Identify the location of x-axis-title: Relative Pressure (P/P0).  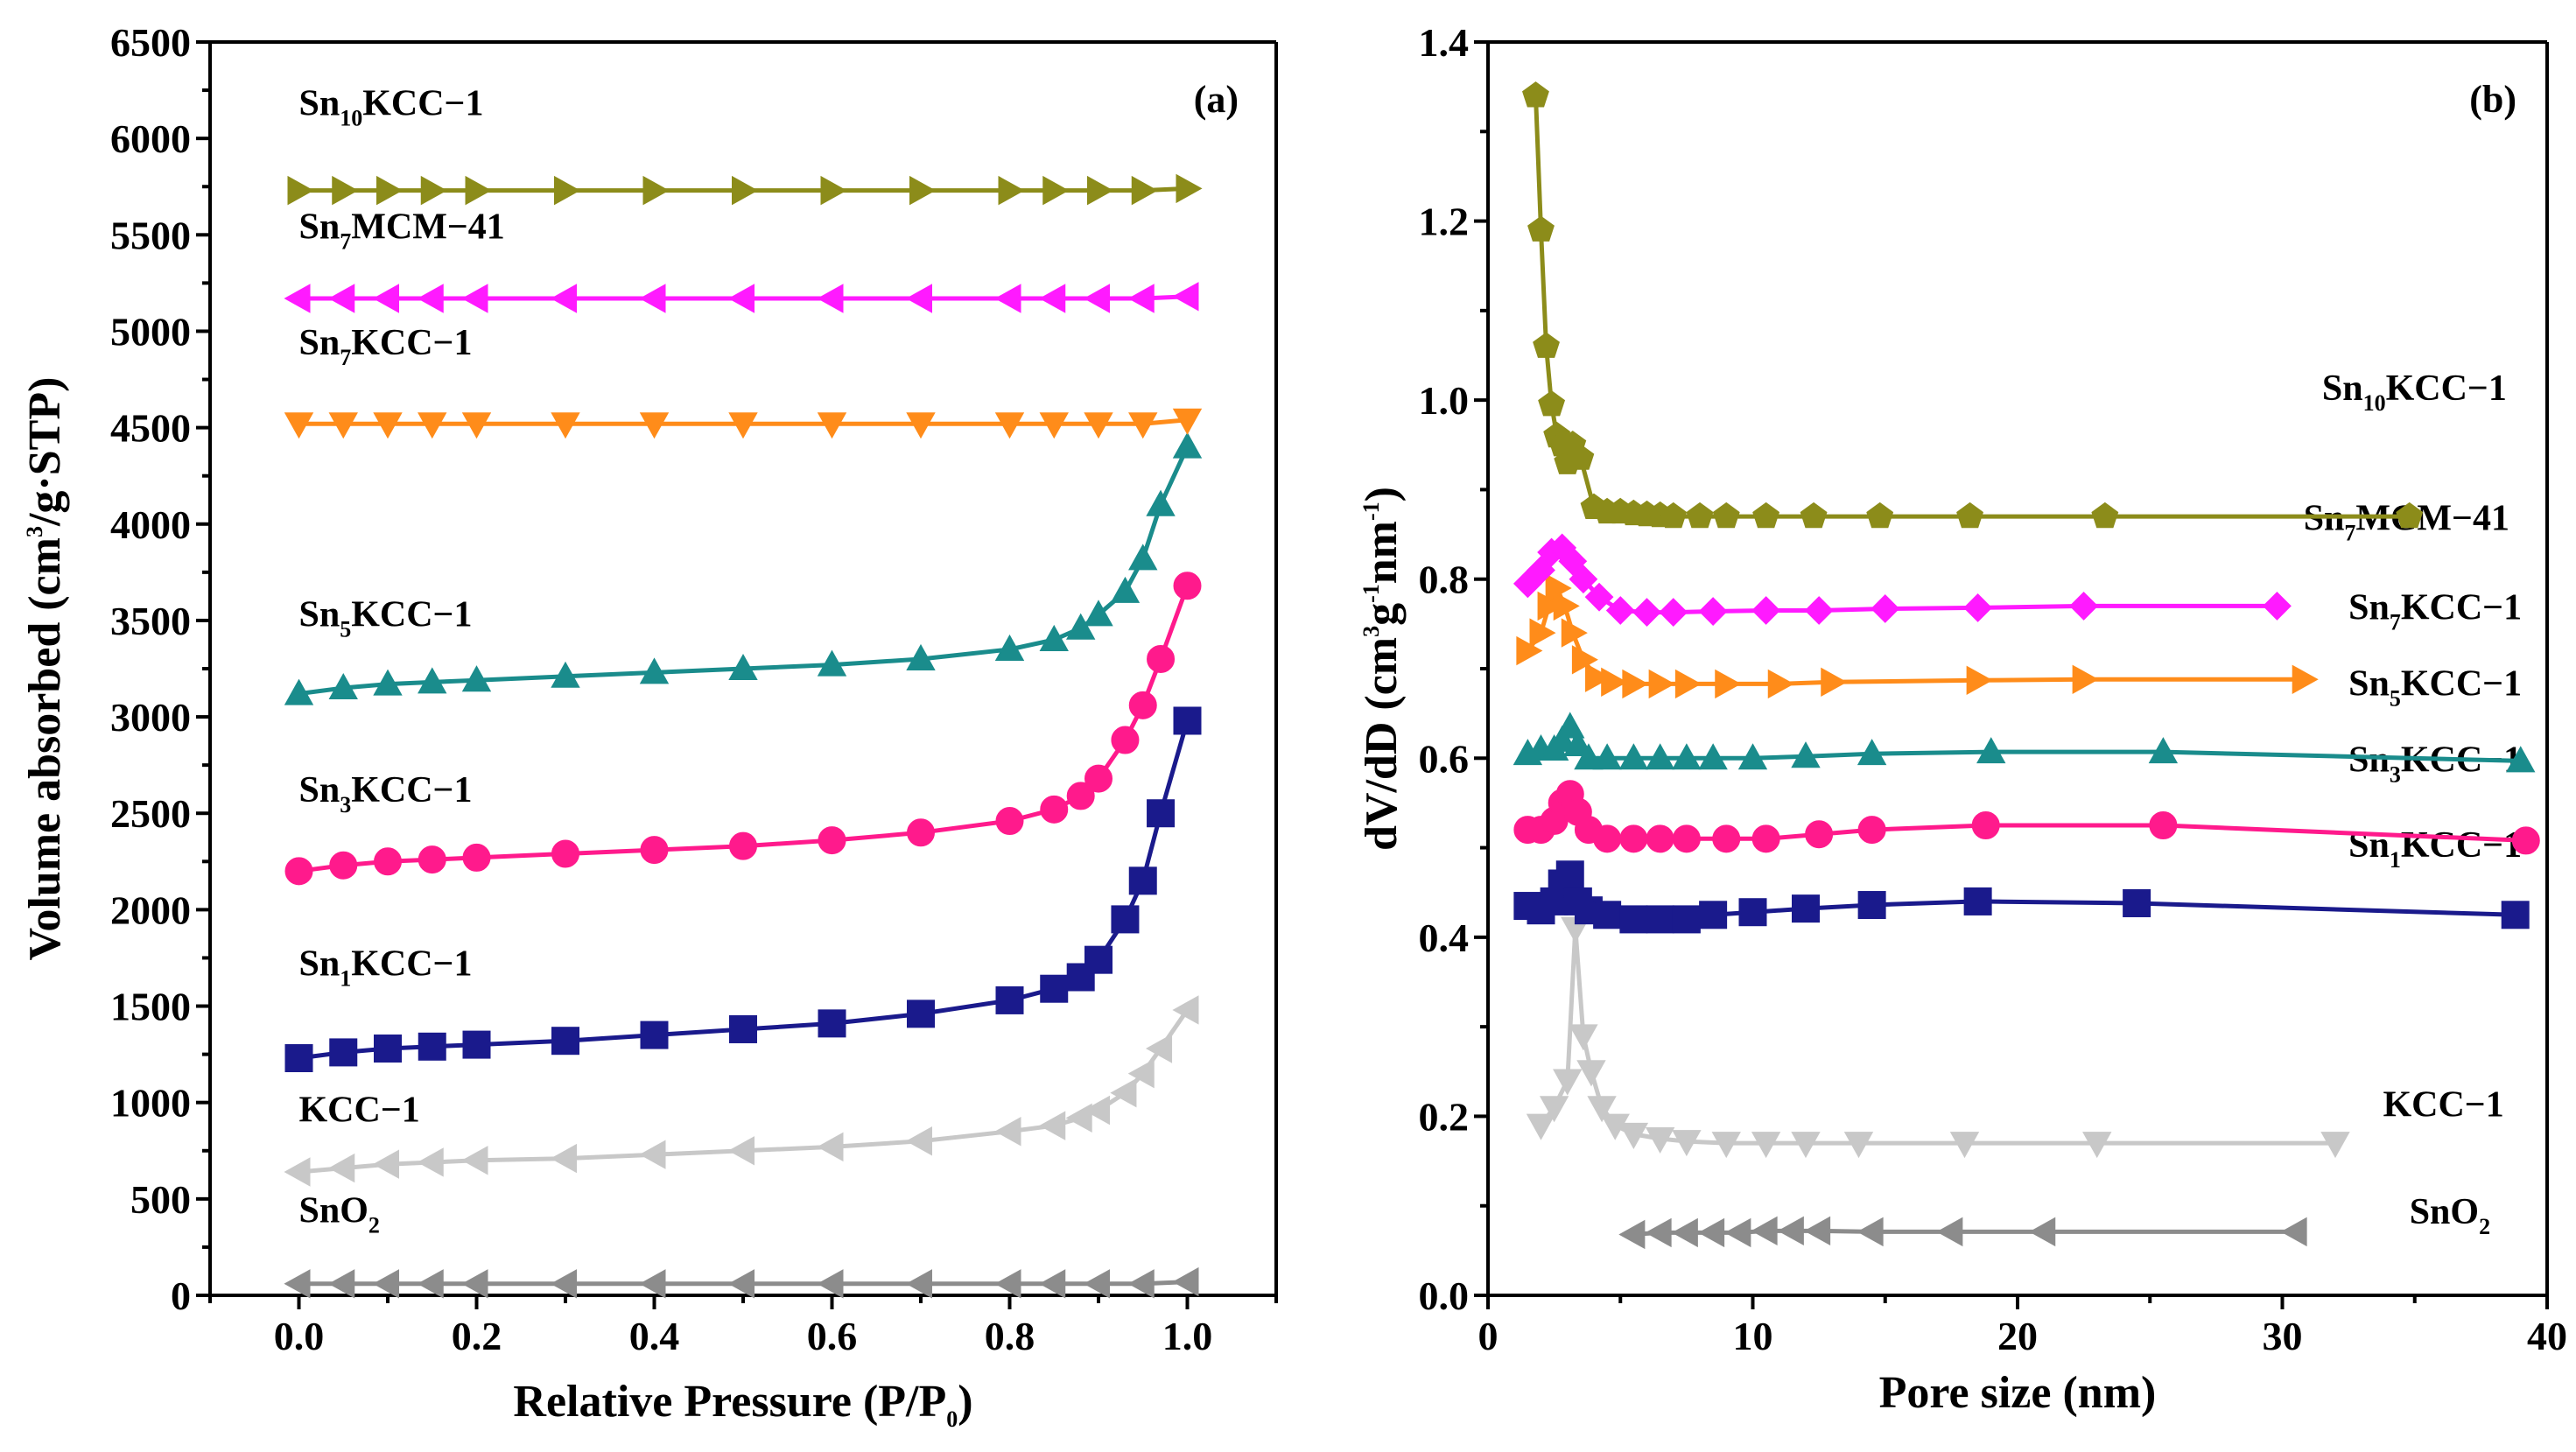
(742, 1404).